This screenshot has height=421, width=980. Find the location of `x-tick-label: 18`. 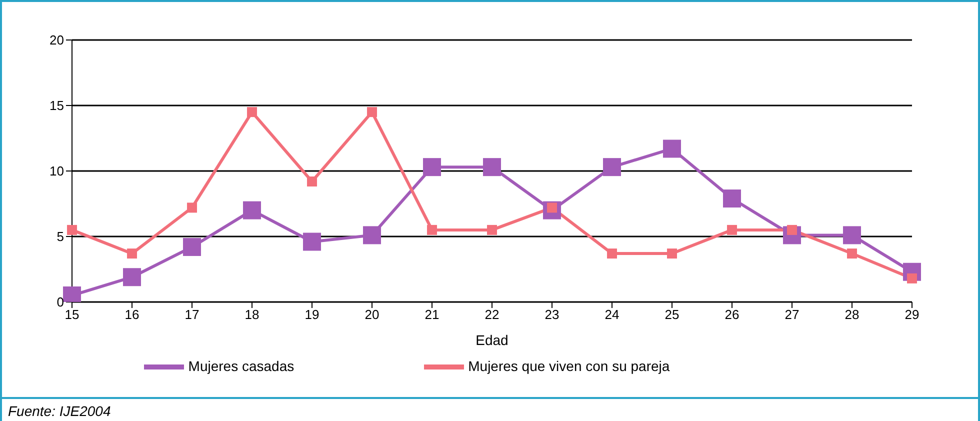

x-tick-label: 18 is located at coordinates (252, 314).